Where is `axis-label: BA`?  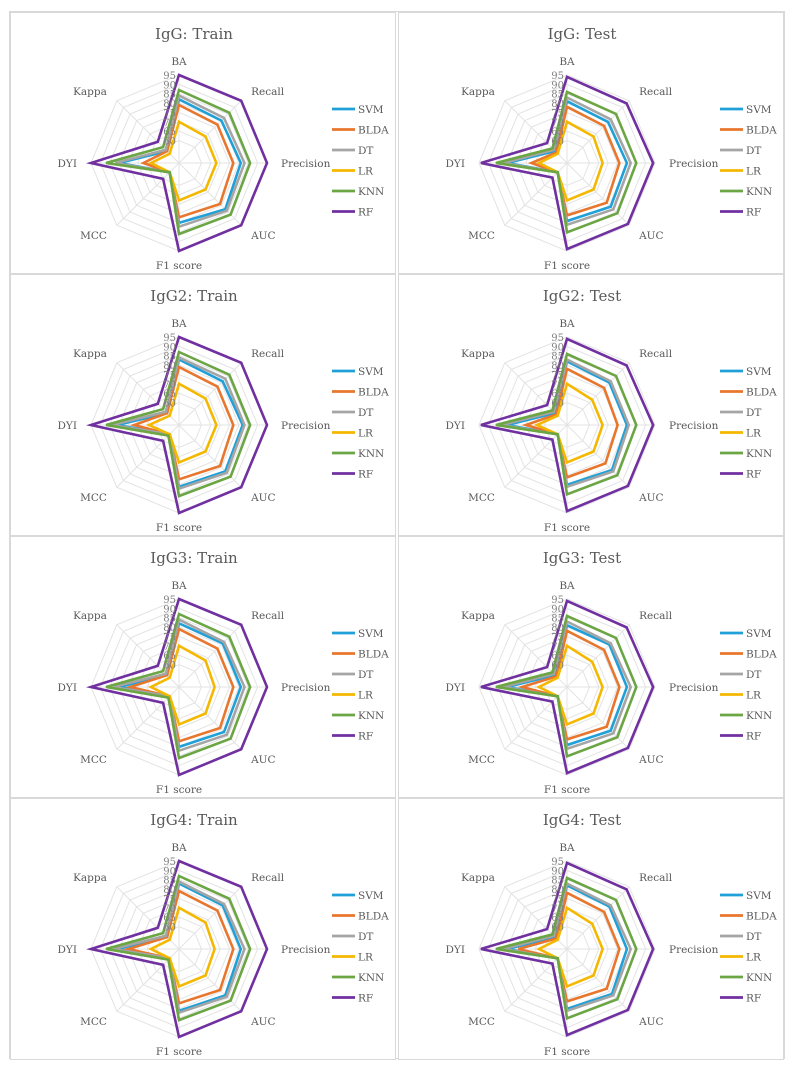
axis-label: BA is located at coordinates (179, 324).